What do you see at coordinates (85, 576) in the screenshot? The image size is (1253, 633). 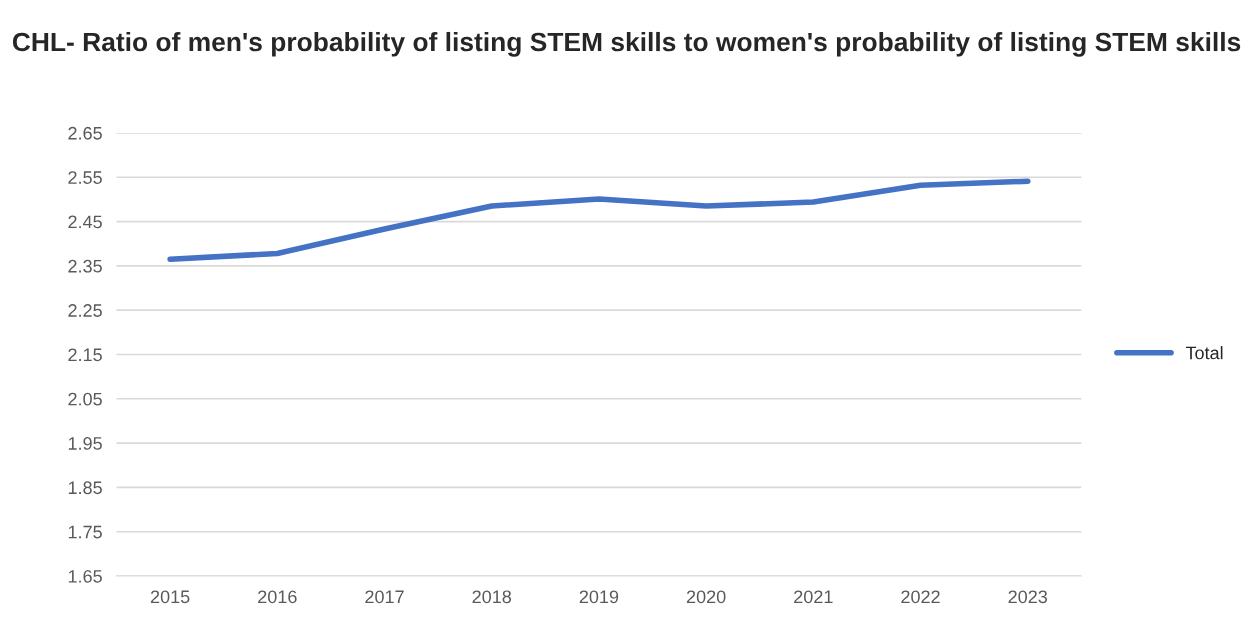 I see `y-tick-label: 1.65` at bounding box center [85, 576].